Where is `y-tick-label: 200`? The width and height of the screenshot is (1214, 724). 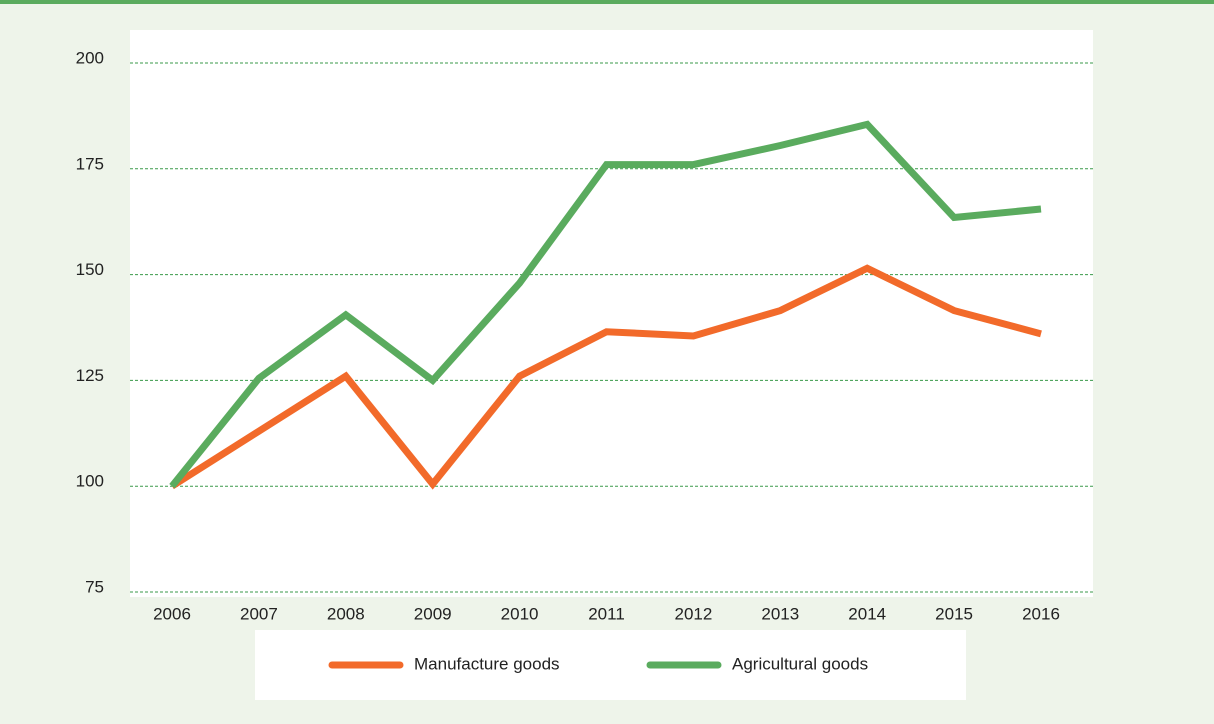 y-tick-label: 200 is located at coordinates (90, 57).